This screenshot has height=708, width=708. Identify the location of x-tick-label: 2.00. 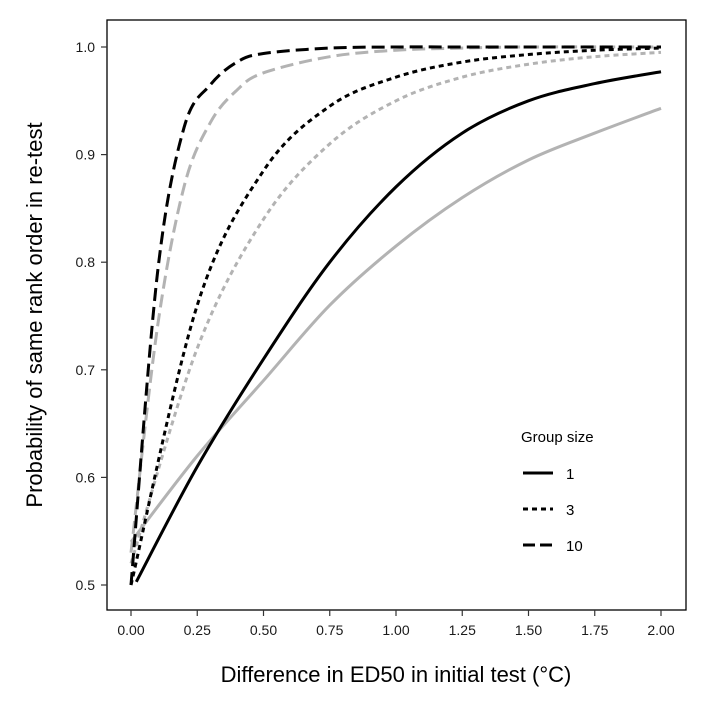
(660, 630).